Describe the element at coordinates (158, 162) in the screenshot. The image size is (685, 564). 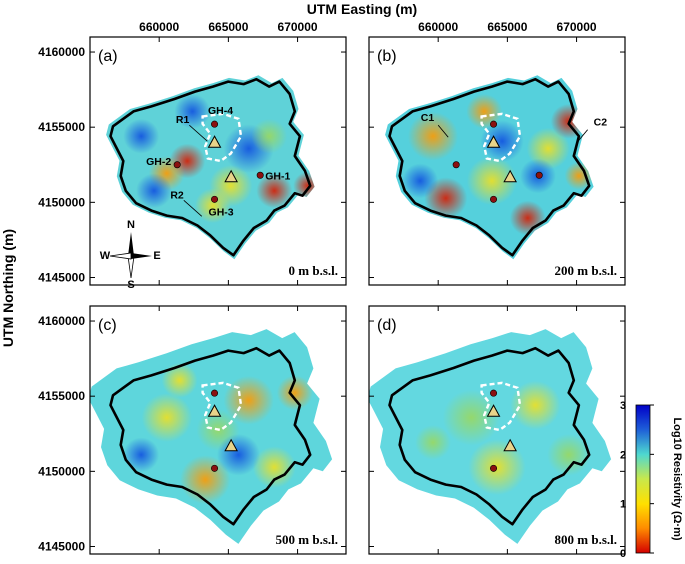
I see `well-label: GH-2` at that location.